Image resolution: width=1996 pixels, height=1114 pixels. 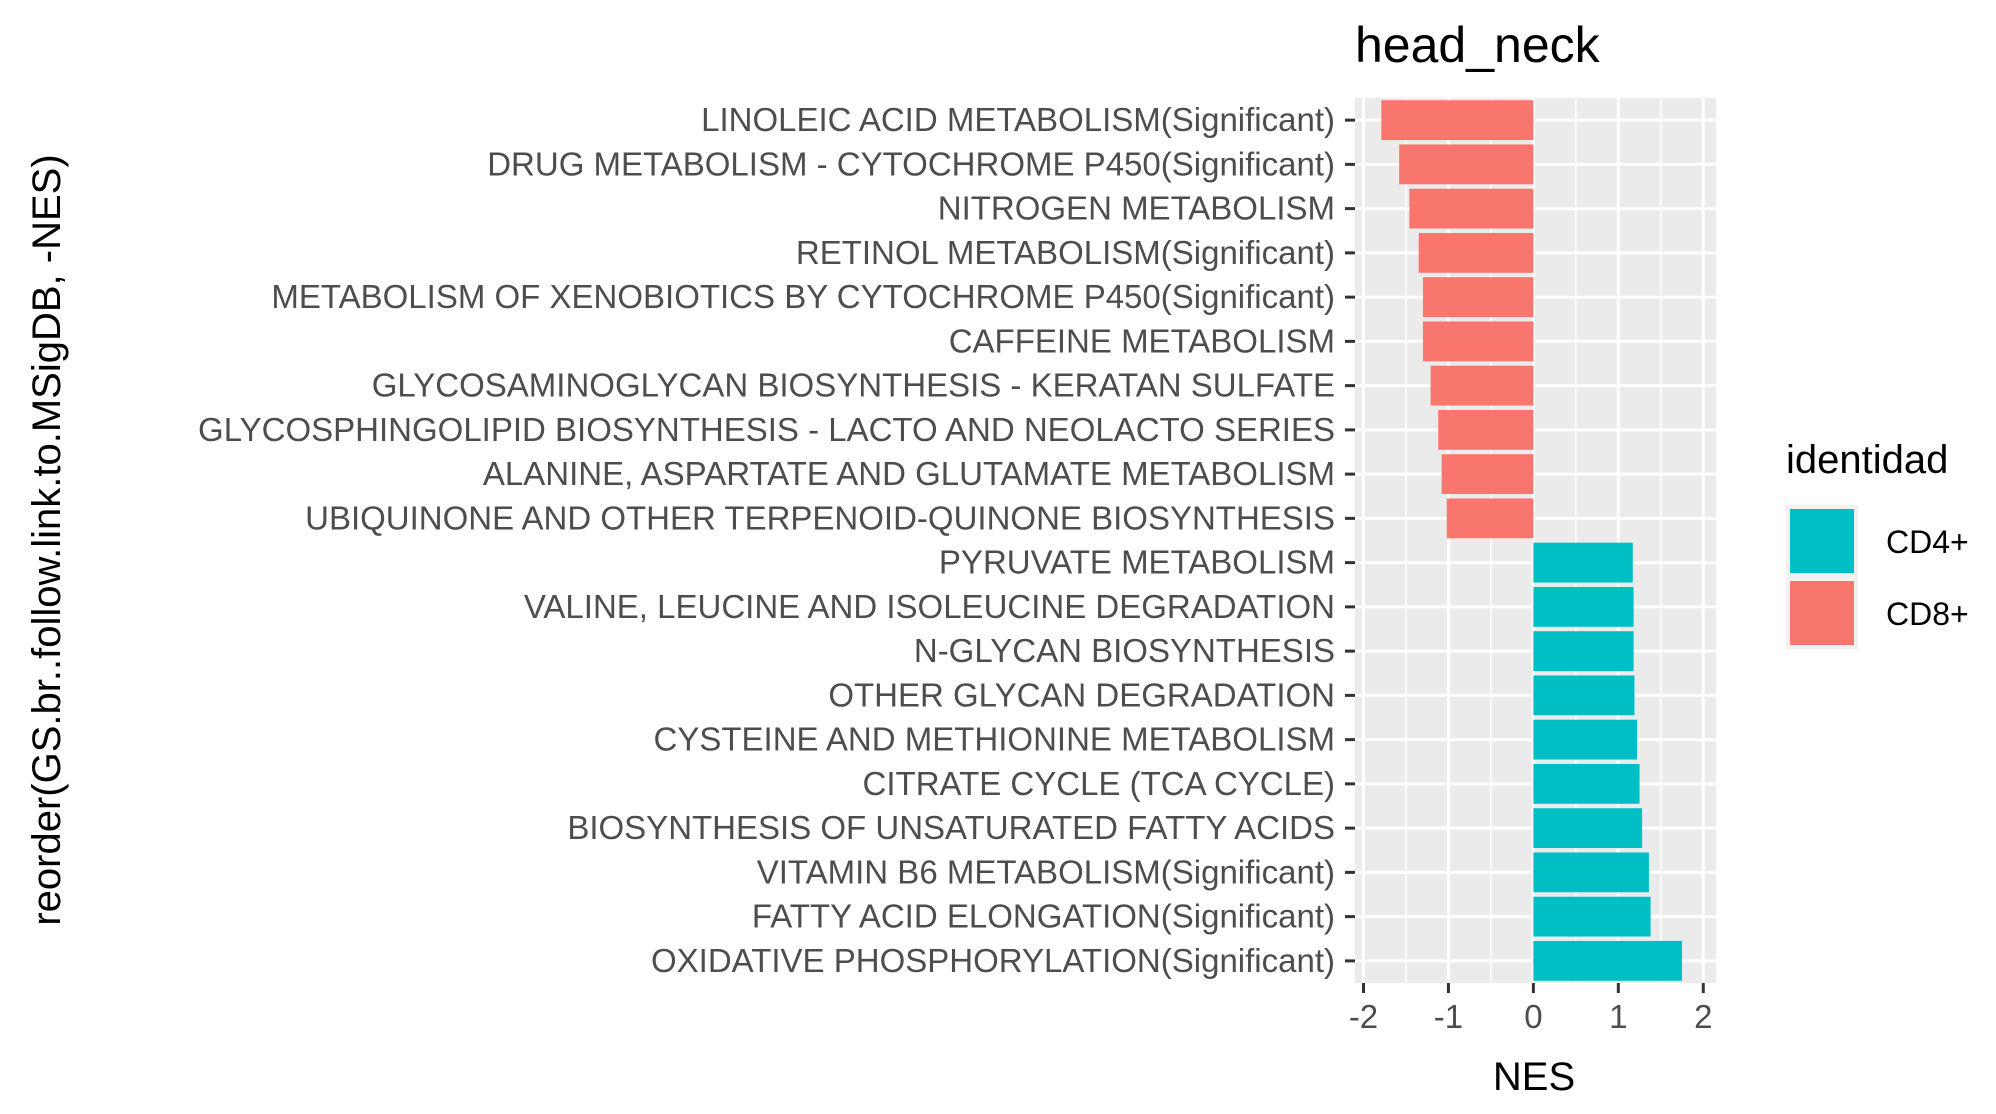 I want to click on y-tick-label: CAFFEINE METABOLISM, so click(x=1142, y=340).